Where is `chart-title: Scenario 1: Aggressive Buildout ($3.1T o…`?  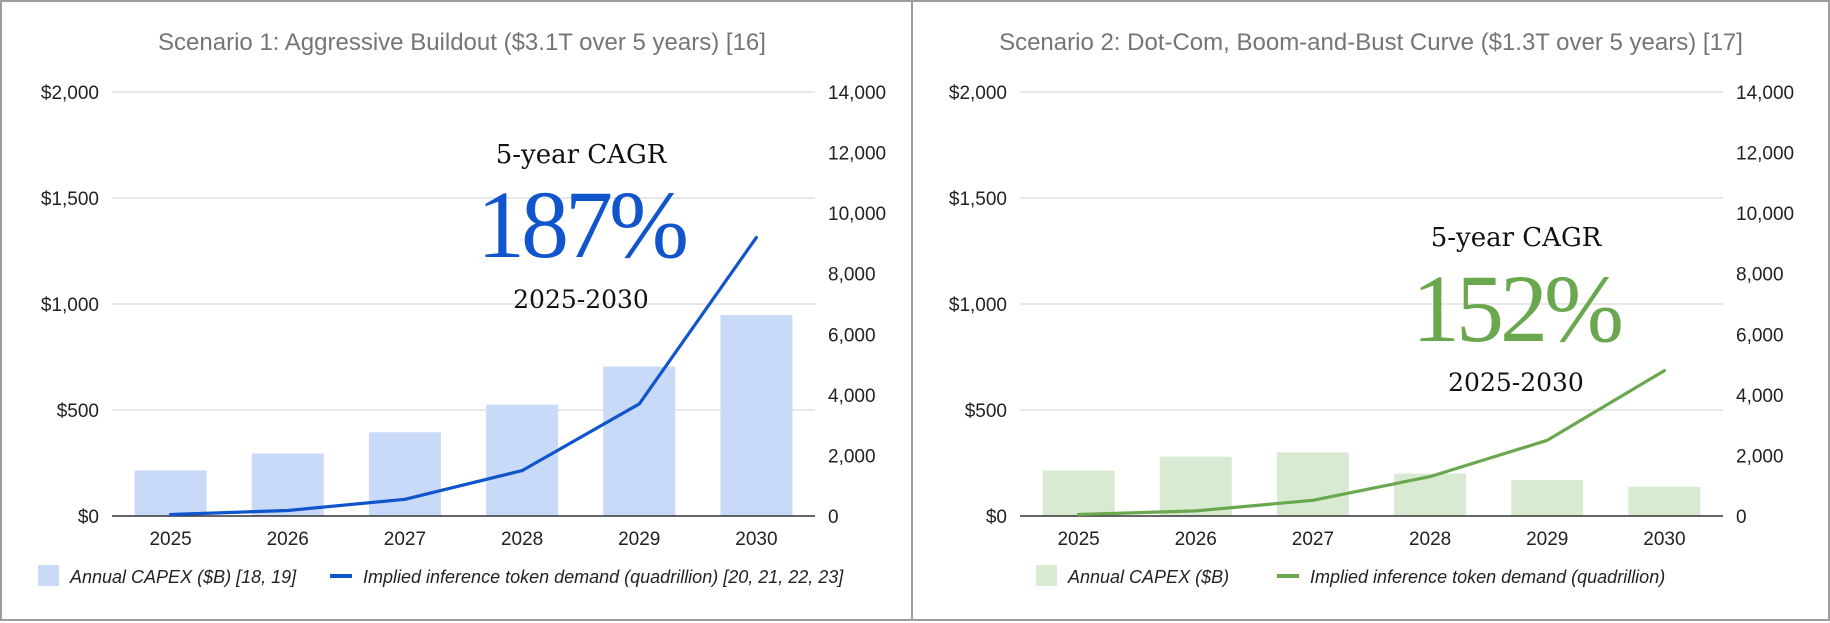
chart-title: Scenario 1: Aggressive Buildout ($3.1T o… is located at coordinates (462, 42).